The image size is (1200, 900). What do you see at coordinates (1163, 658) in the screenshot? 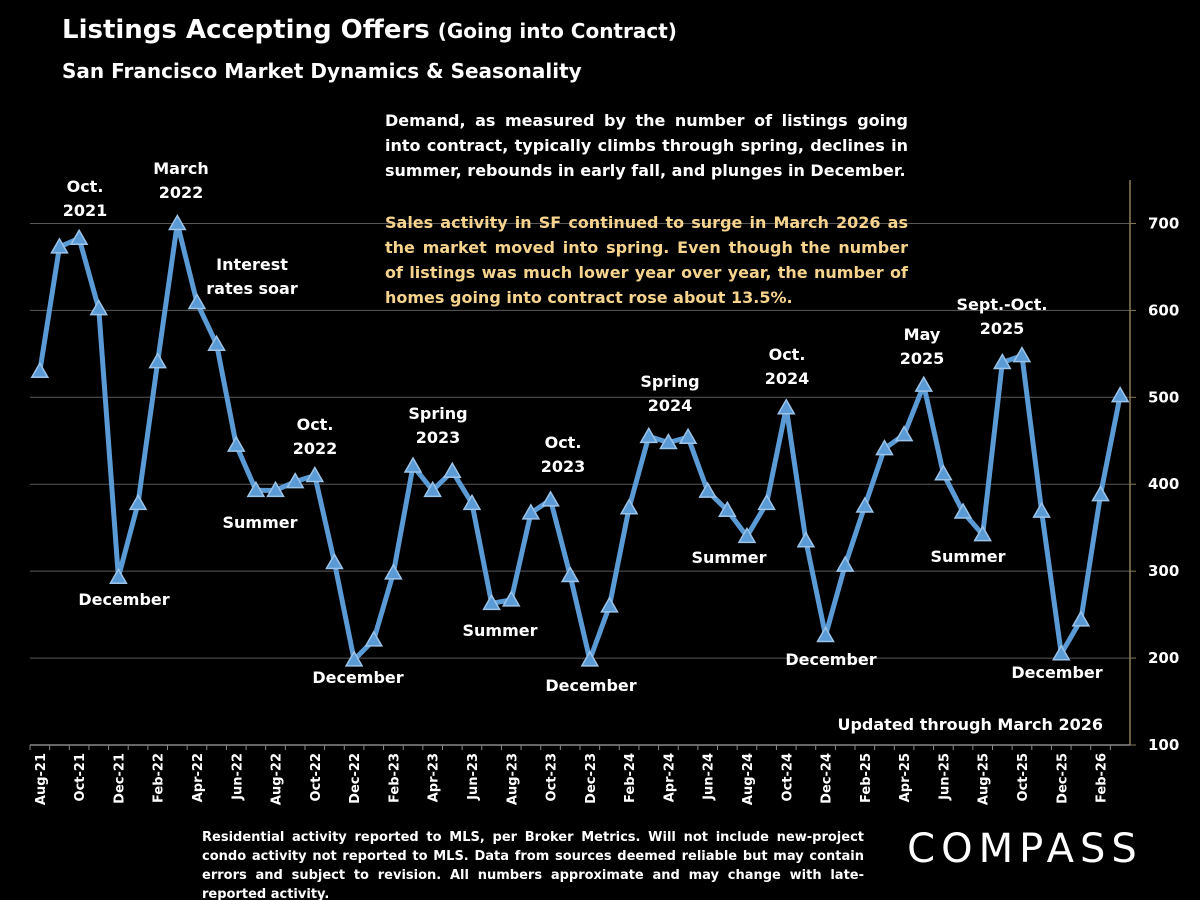
I see `y-tick-label: 200` at bounding box center [1163, 658].